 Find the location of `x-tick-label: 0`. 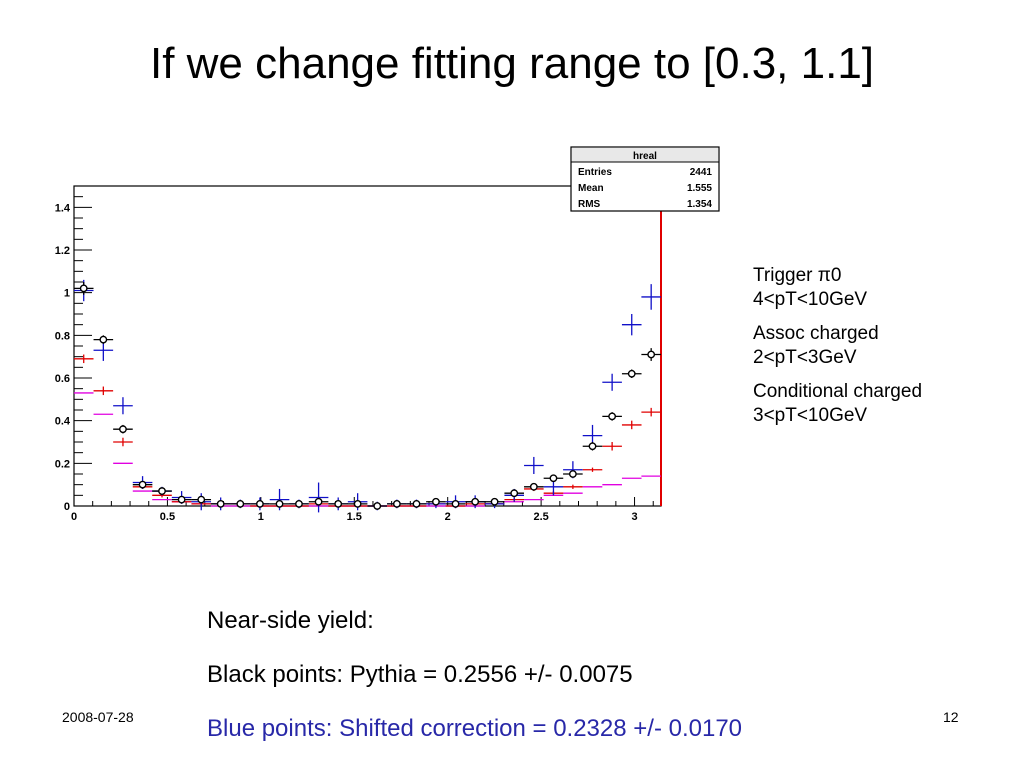

x-tick-label: 0 is located at coordinates (74, 517).